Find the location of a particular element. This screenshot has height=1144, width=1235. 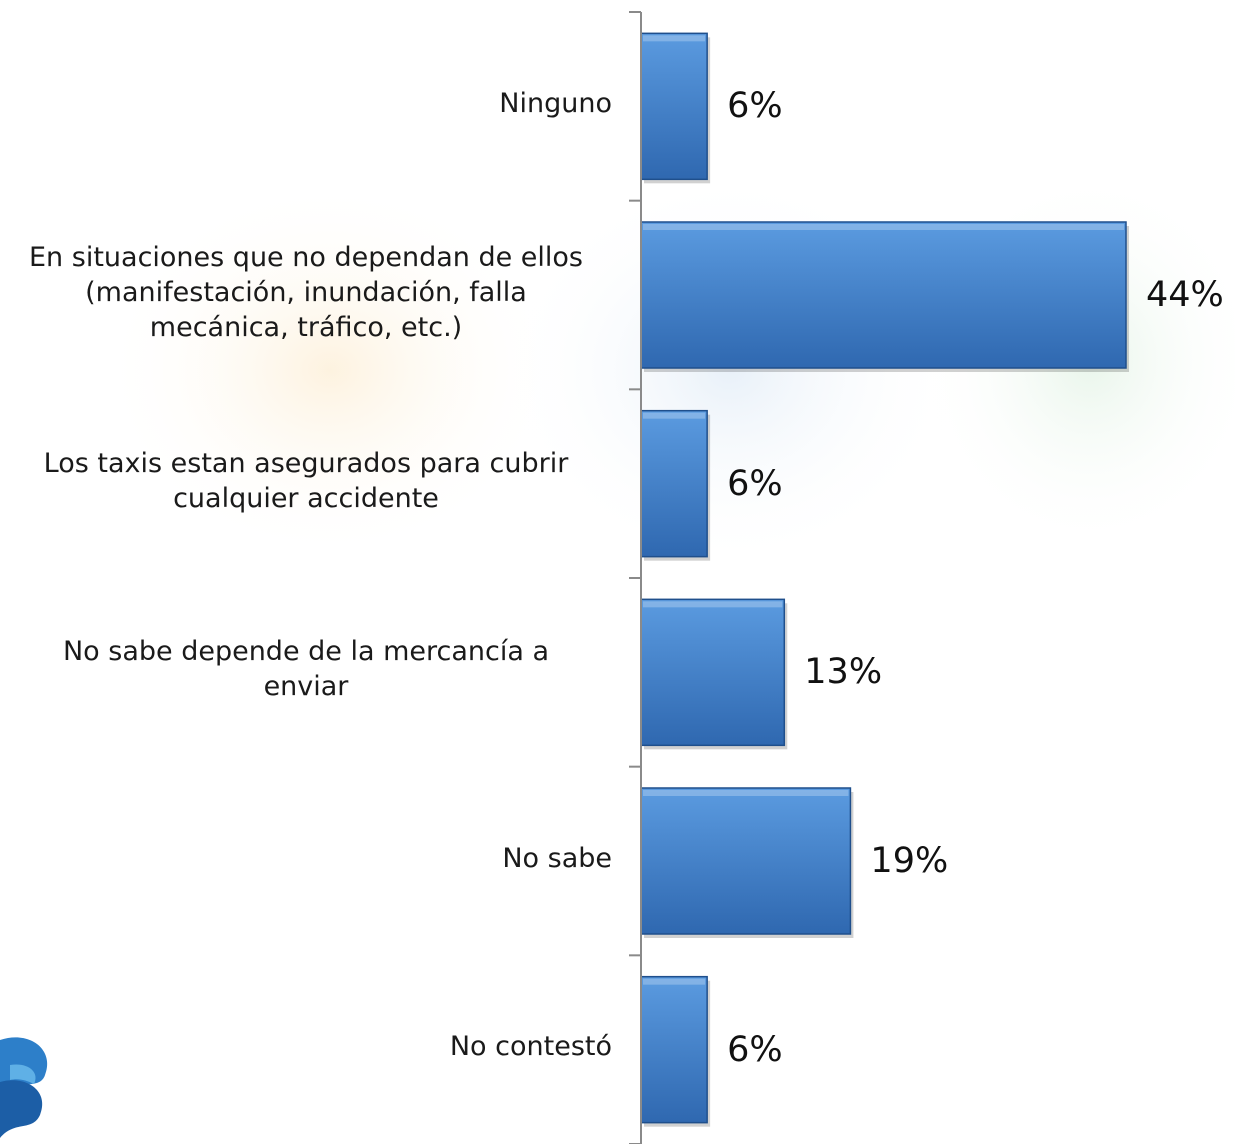

category-label-line: No contestó is located at coordinates (530, 1047).